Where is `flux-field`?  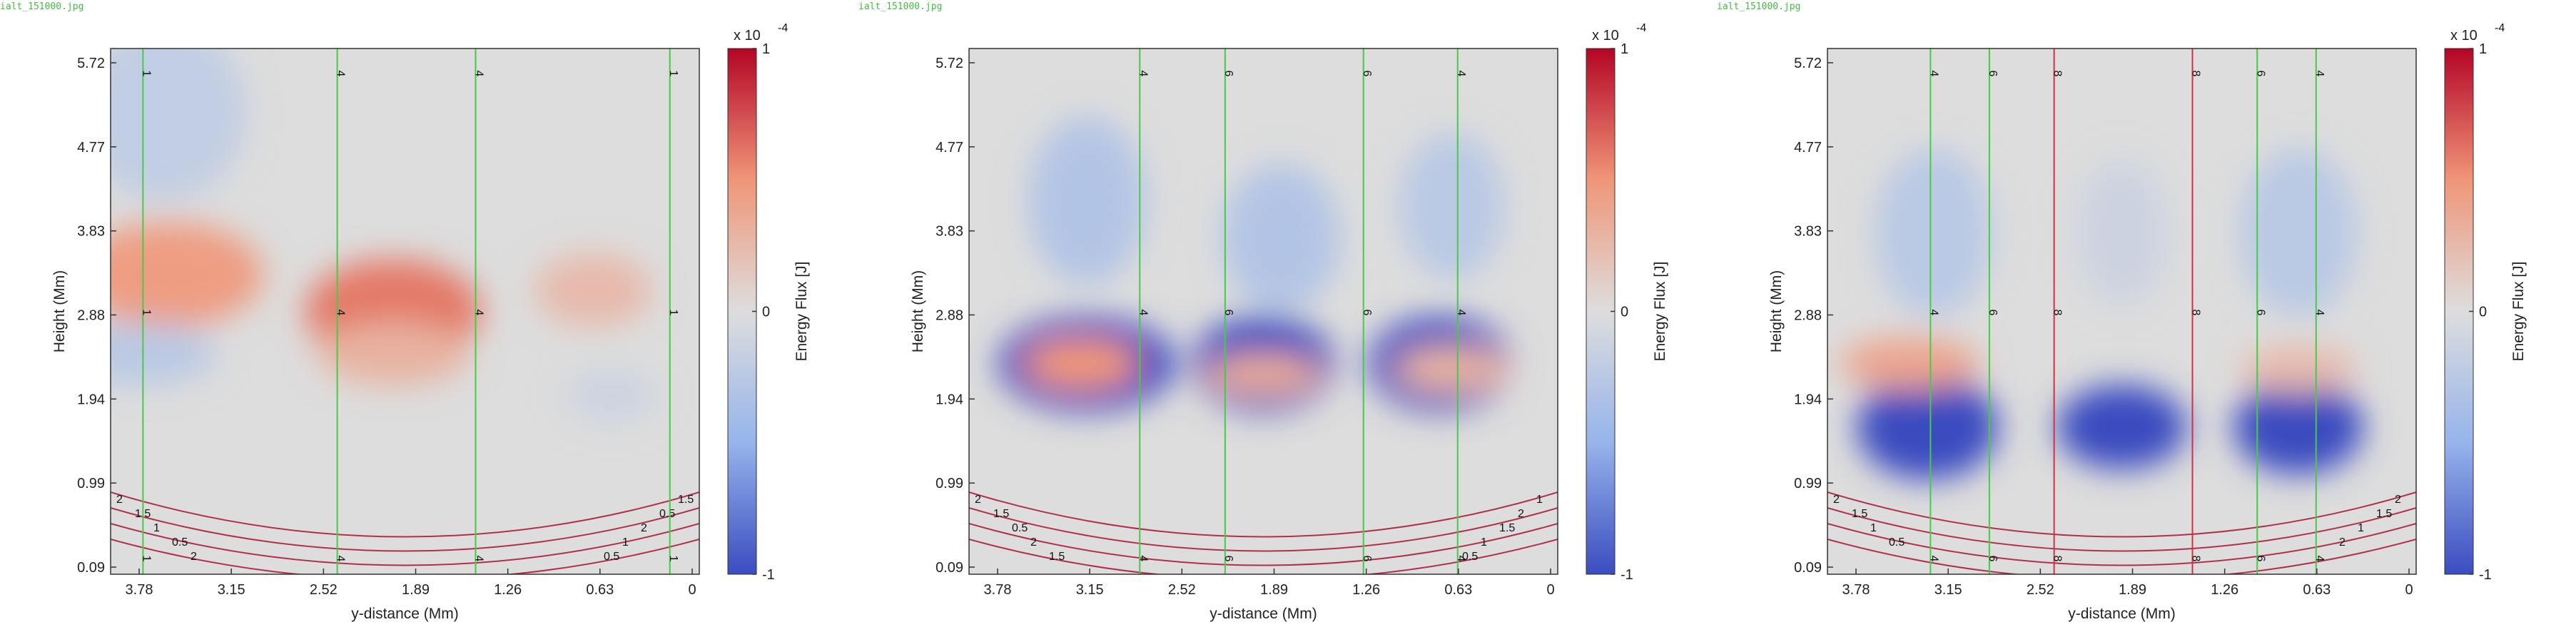
flux-field is located at coordinates (385, 236).